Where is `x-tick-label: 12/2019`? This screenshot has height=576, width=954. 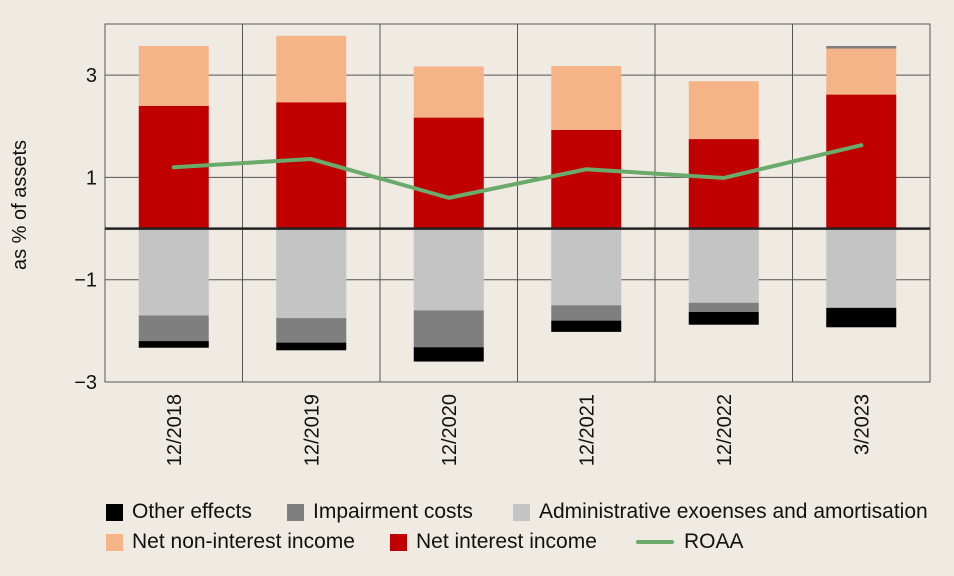 x-tick-label: 12/2019 is located at coordinates (312, 430).